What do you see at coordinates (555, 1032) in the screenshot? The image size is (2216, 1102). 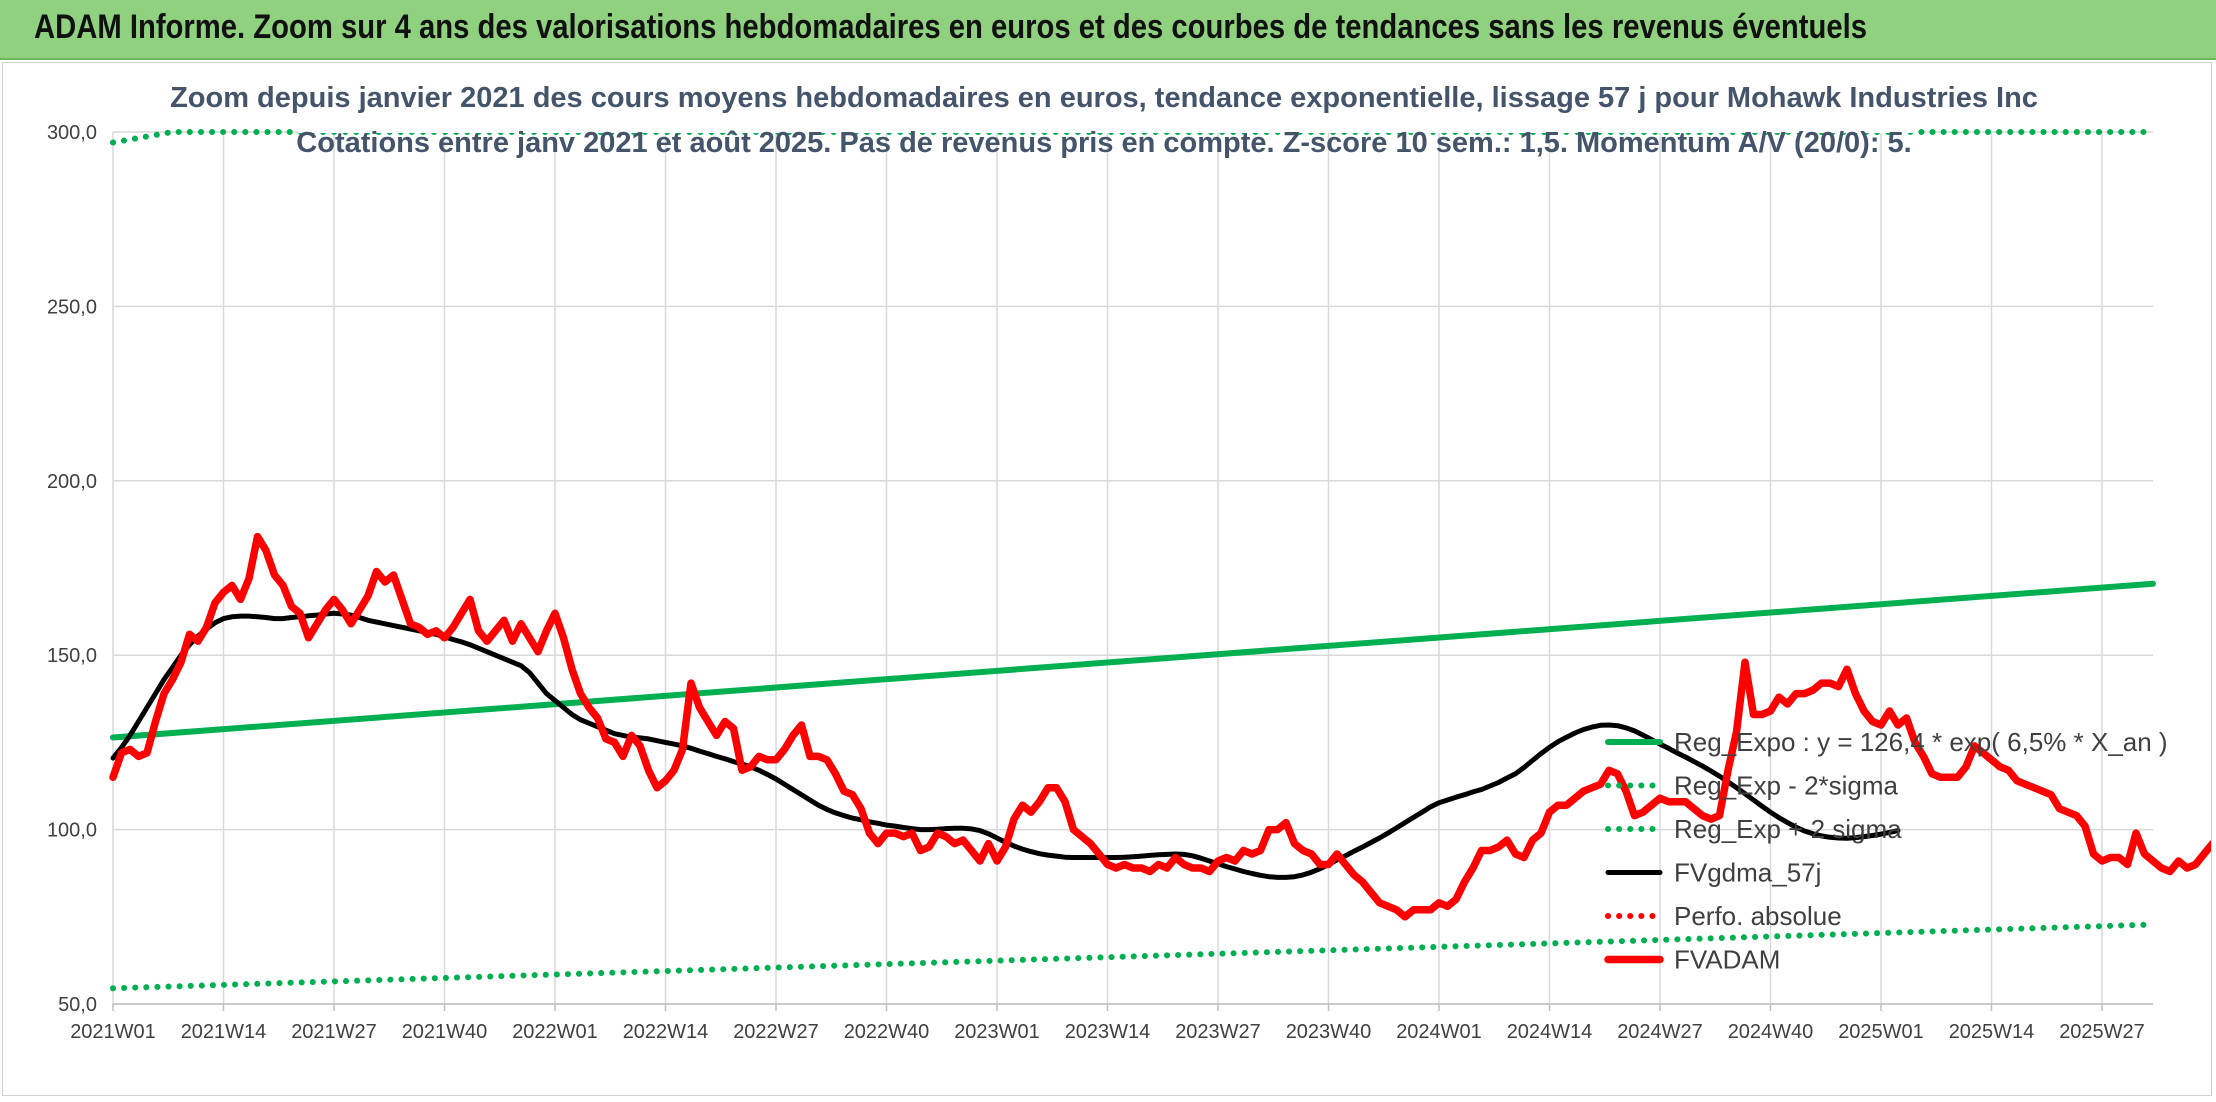 I see `x-tick-label: 2022W01` at bounding box center [555, 1032].